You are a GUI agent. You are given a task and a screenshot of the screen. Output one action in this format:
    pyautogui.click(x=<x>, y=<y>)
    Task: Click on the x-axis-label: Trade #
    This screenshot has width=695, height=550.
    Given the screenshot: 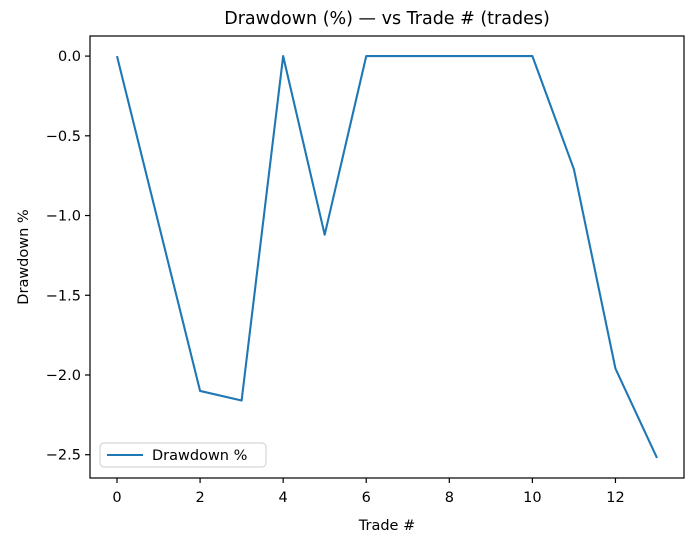 What is the action you would take?
    pyautogui.click(x=386, y=526)
    